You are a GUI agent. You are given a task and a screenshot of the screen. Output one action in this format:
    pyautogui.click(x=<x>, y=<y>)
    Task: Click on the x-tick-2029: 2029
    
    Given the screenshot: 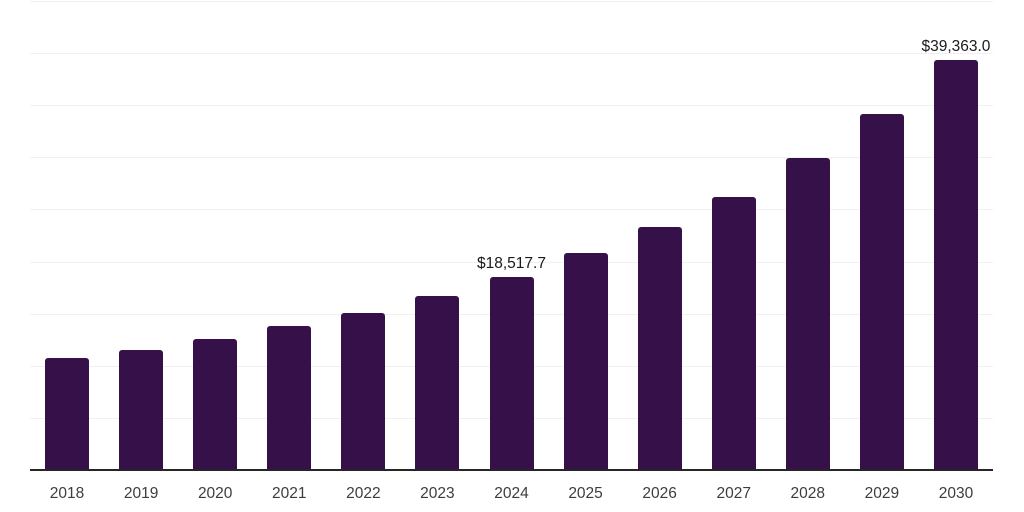 What is the action you would take?
    pyautogui.click(x=882, y=493)
    